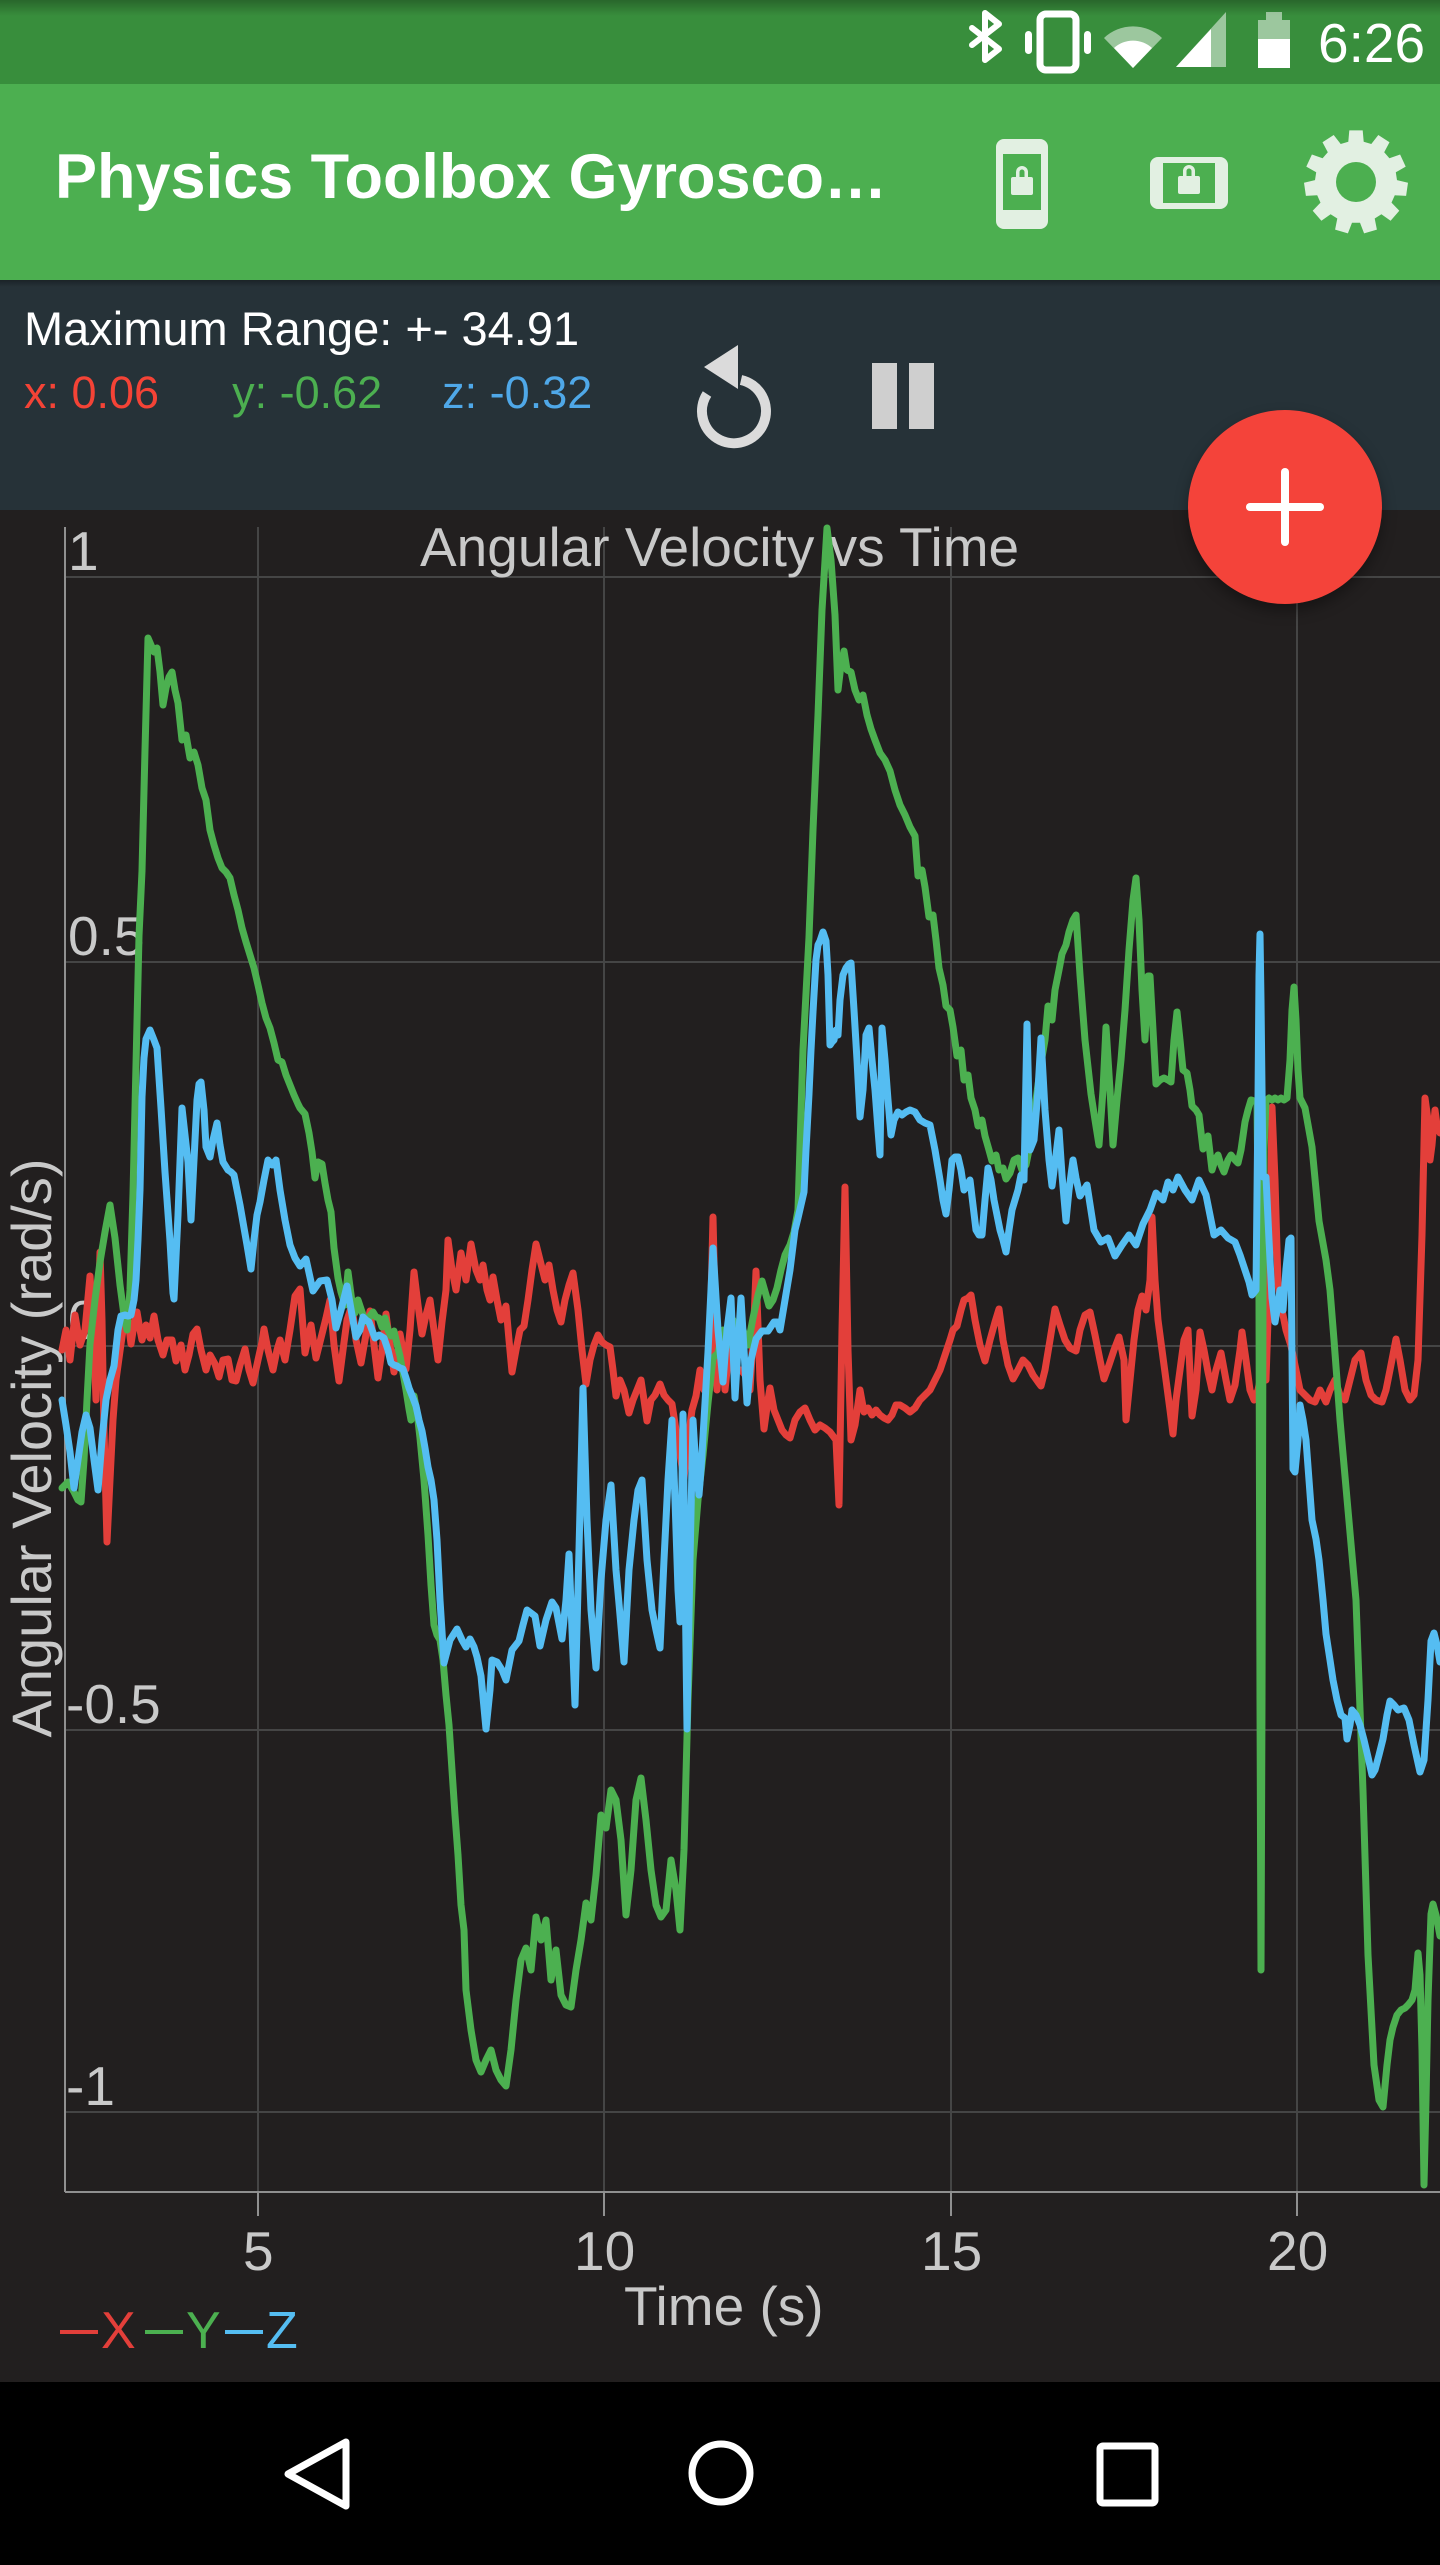  I want to click on svg-text: 20, so click(1297, 2251).